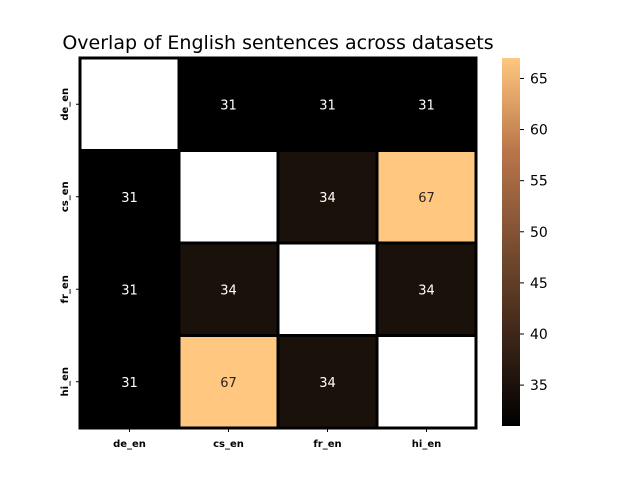 Image resolution: width=640 pixels, height=480 pixels. I want to click on colorbar-tick-label: 50, so click(539, 233).